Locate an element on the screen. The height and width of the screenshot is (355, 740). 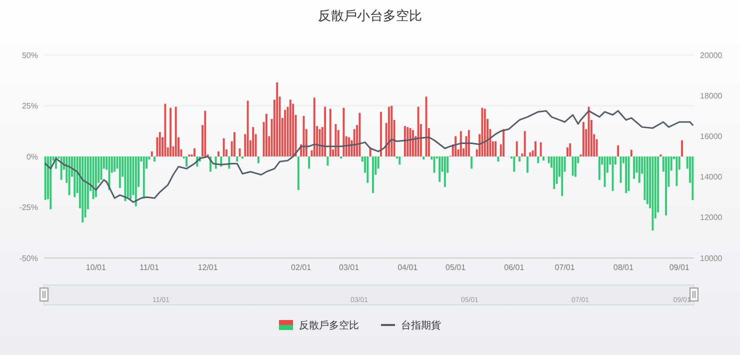
y2-tick-label: 18000 is located at coordinates (711, 95).